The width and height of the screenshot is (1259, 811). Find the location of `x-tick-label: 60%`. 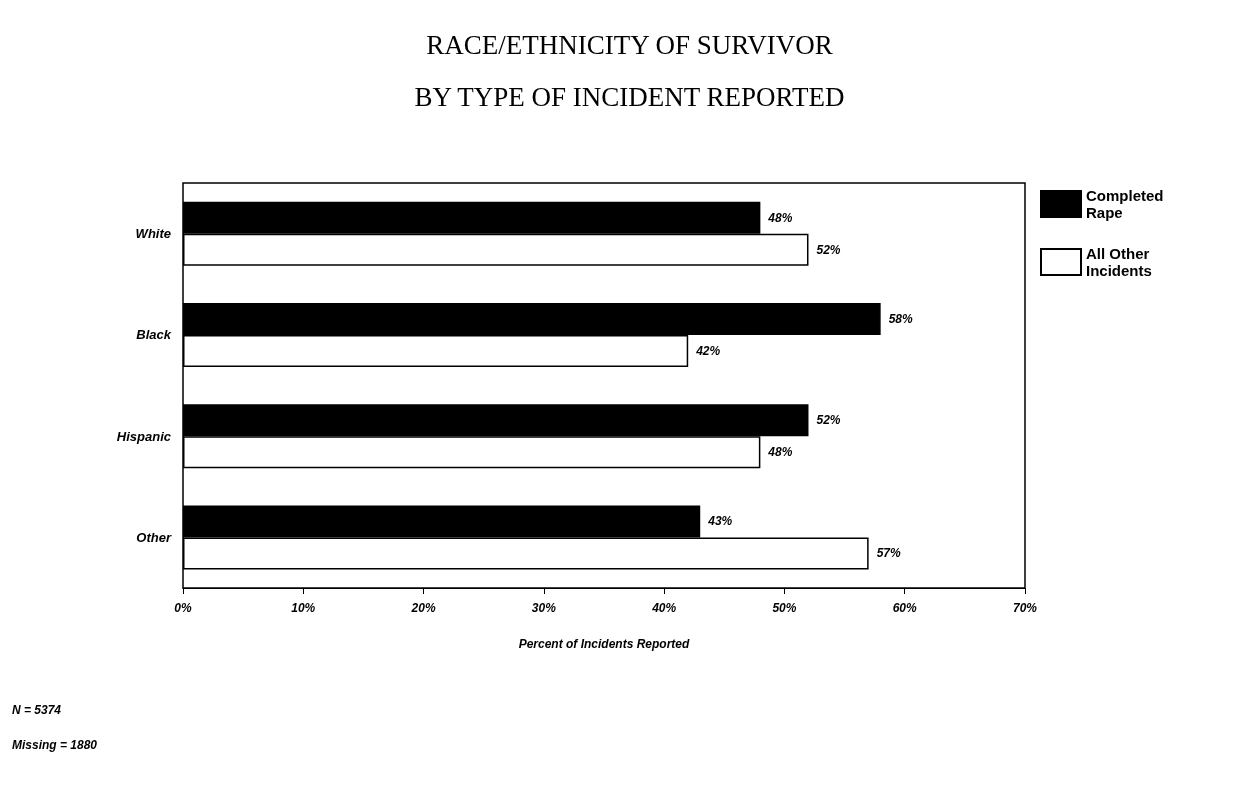

x-tick-label: 60% is located at coordinates (905, 608).